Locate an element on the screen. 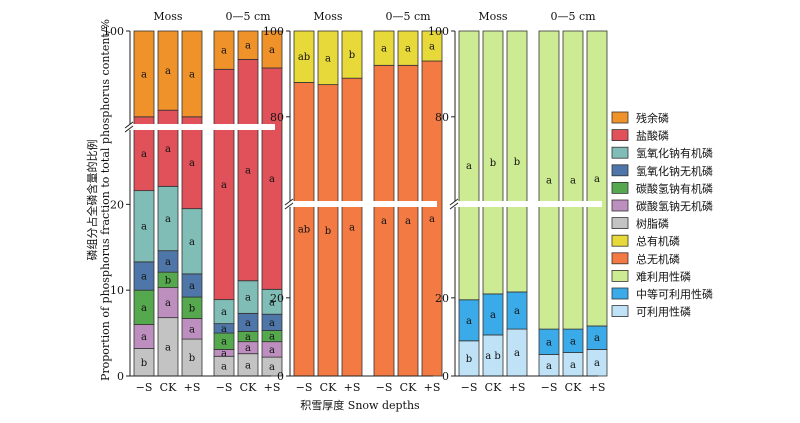  legend-item: 难利用性磷 is located at coordinates (651, 276).